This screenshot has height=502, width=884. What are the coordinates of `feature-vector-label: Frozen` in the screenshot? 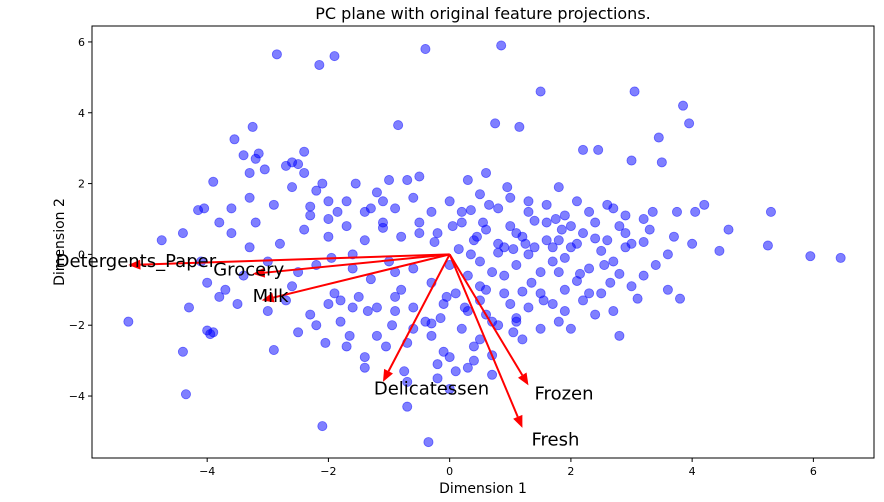 It's located at (564, 394).